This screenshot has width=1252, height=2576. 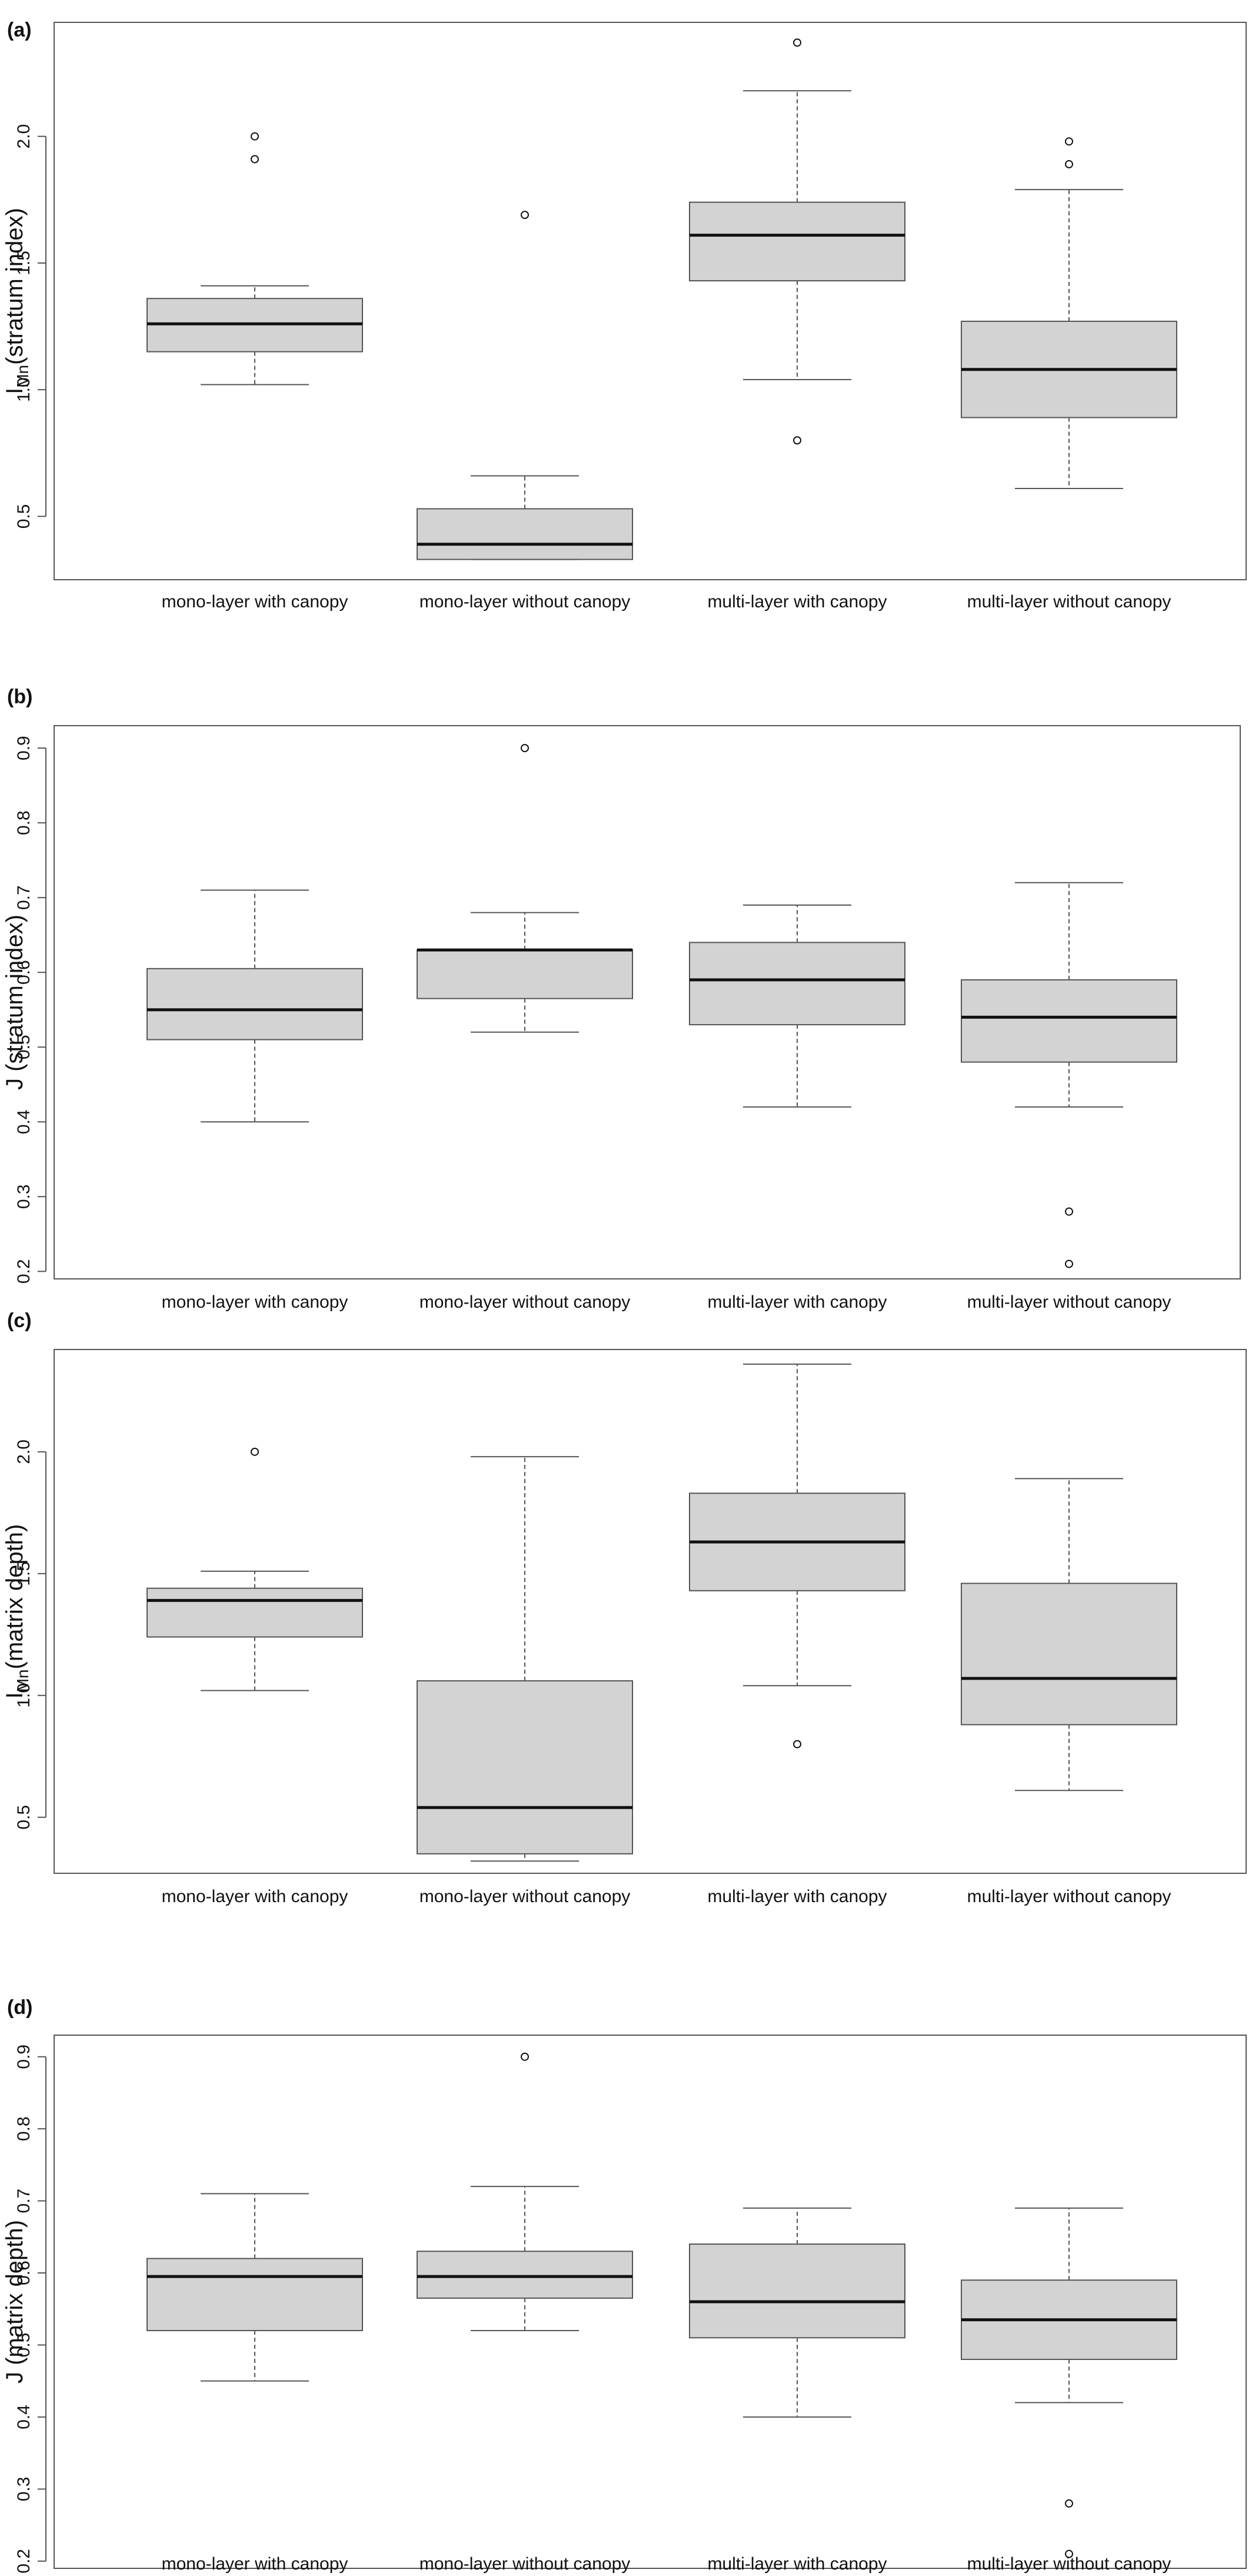 I want to click on y-axis-title: J (stratum index), so click(x=15, y=1002).